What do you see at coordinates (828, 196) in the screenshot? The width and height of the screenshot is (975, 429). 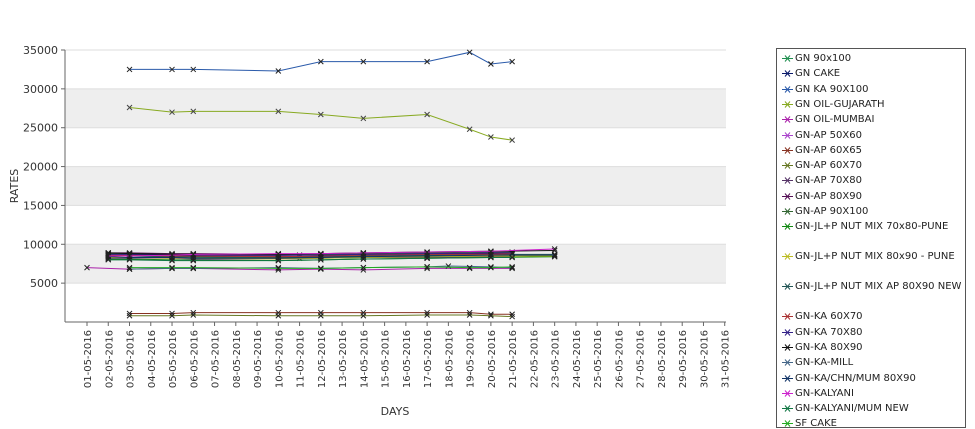 I see `legend-label: GN-AP 80X90` at bounding box center [828, 196].